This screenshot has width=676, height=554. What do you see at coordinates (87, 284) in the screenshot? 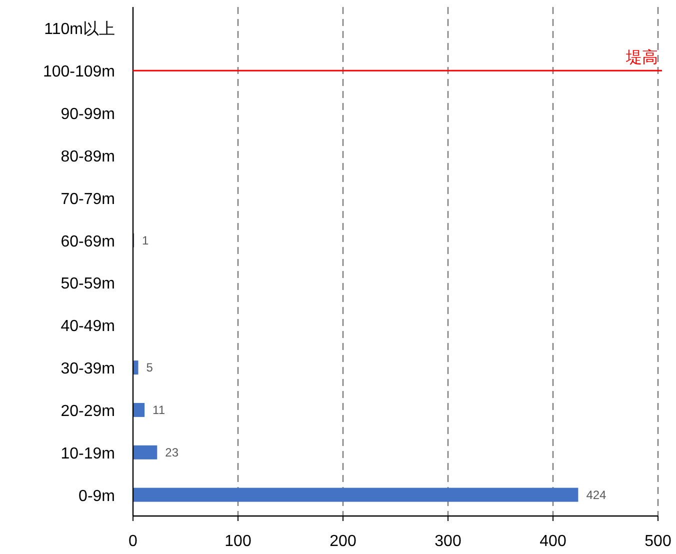
I see `y-tick-label: 50-59m` at bounding box center [87, 284].